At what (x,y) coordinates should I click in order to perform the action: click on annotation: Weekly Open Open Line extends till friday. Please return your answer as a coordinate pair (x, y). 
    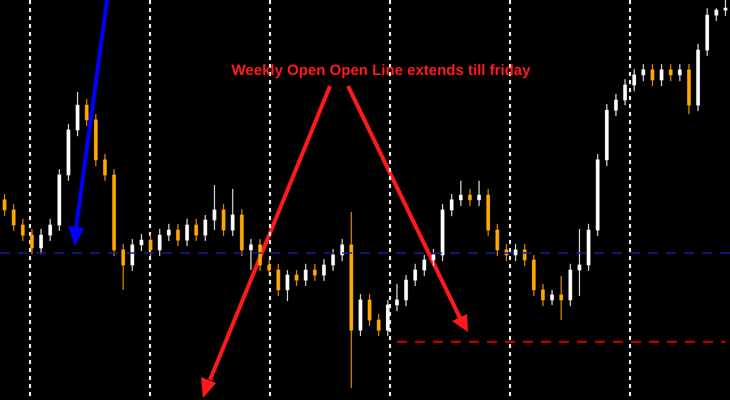
    Looking at the image, I should click on (382, 71).